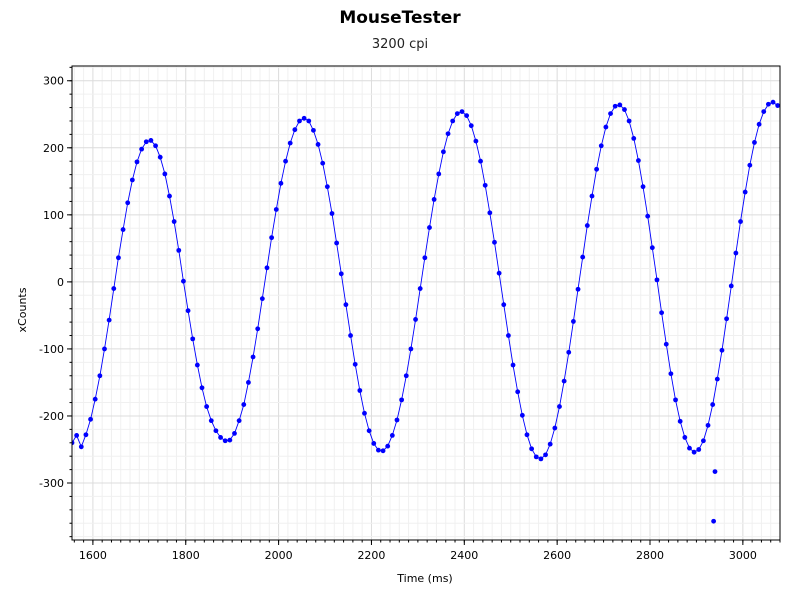  What do you see at coordinates (51, 483) in the screenshot?
I see `y-tick-label: -300` at bounding box center [51, 483].